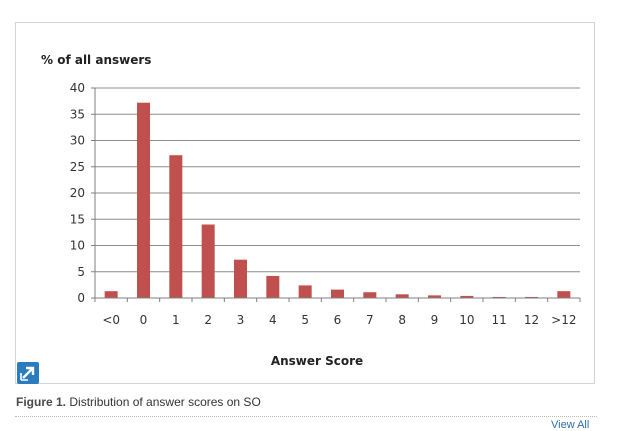  What do you see at coordinates (77, 114) in the screenshot?
I see `y-tick-label: 35` at bounding box center [77, 114].